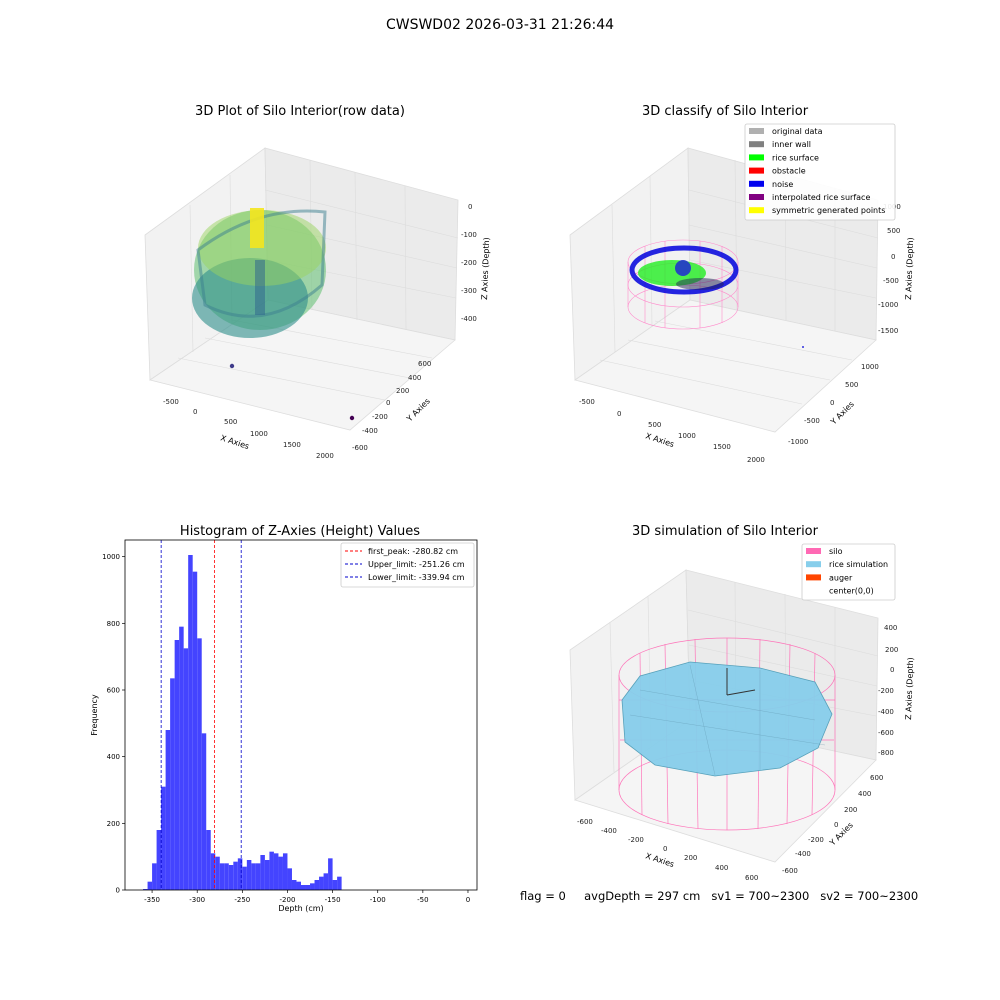  What do you see at coordinates (751, 877) in the screenshot?
I see `panel4-xtick: 600` at bounding box center [751, 877].